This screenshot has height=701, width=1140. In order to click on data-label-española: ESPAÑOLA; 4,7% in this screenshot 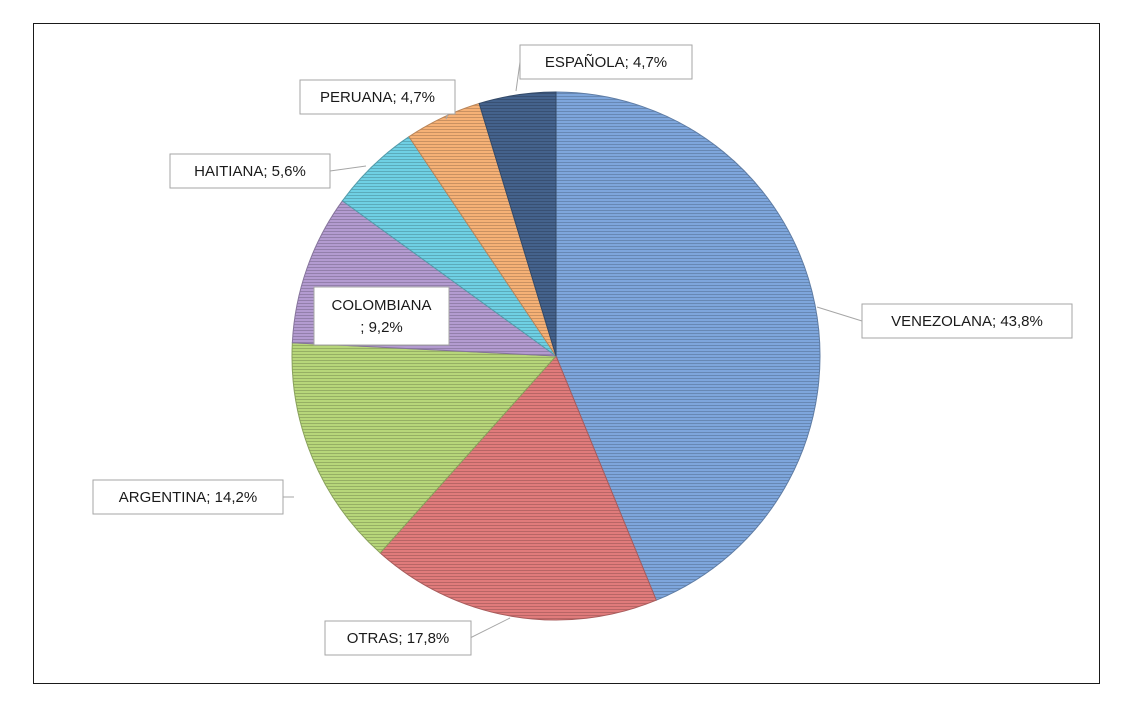, I will do `click(606, 62)`.